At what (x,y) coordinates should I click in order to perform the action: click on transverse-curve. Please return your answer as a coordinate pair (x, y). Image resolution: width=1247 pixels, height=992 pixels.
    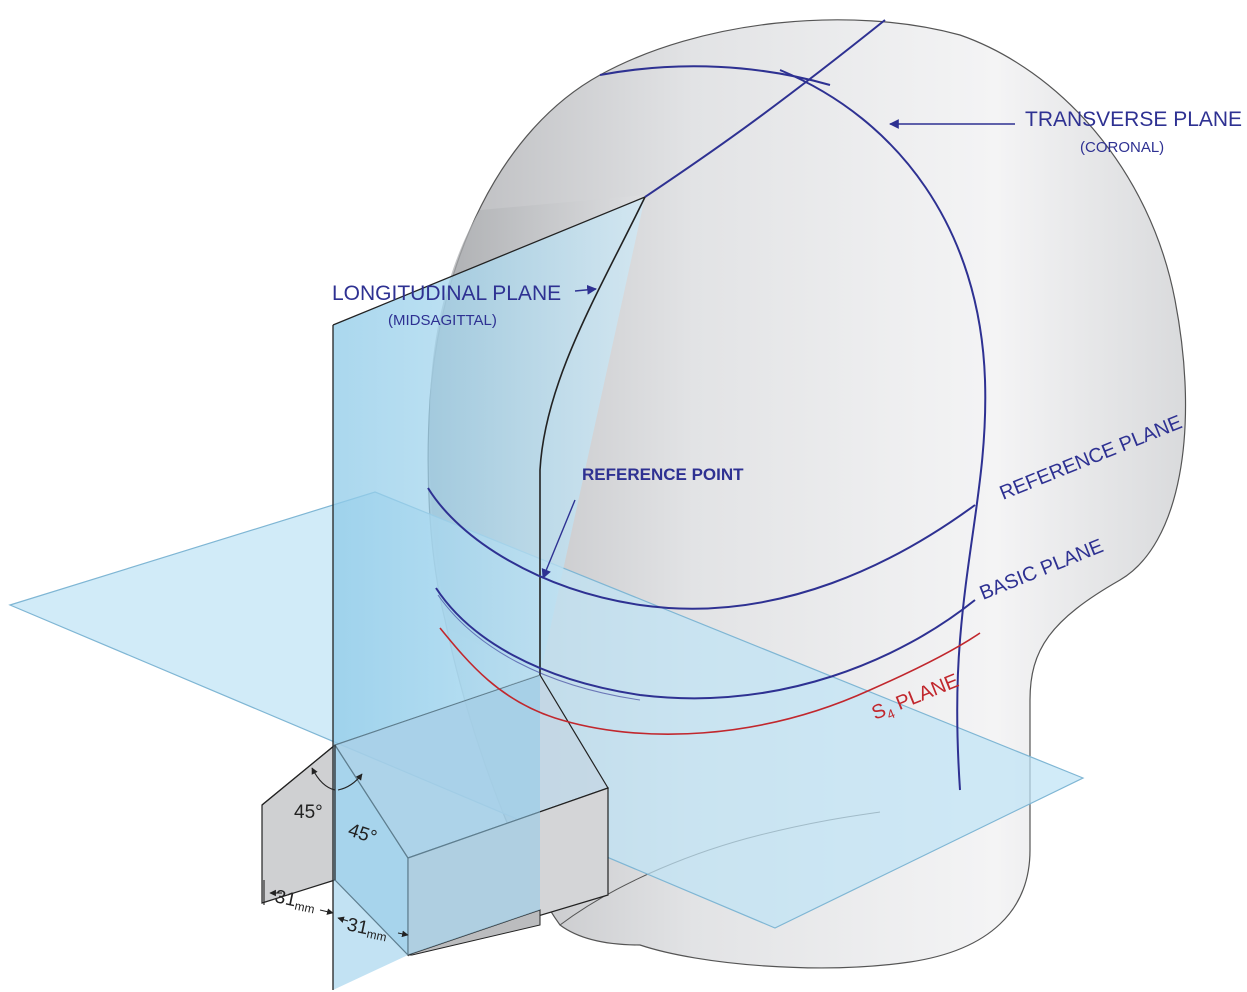
    Looking at the image, I should click on (765, 108).